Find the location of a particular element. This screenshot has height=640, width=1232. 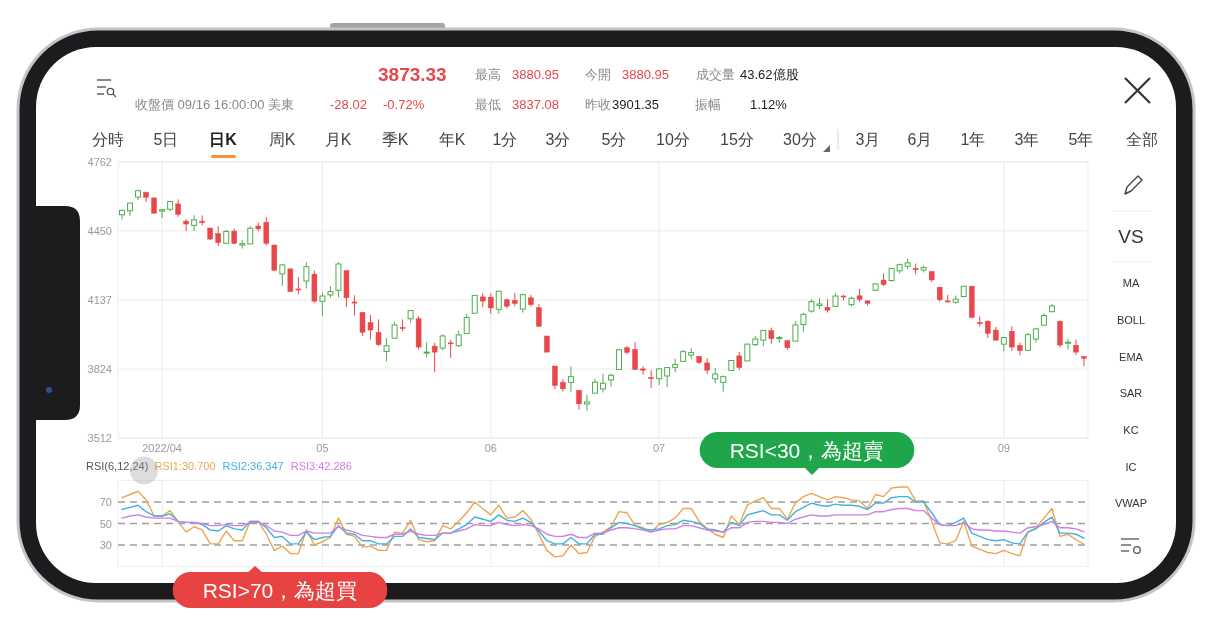

text: 全部 is located at coordinates (1142, 139).